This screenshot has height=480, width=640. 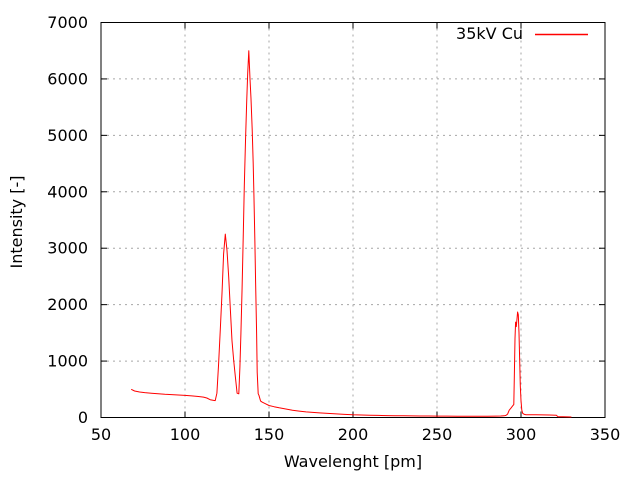 What do you see at coordinates (67, 78) in the screenshot?
I see `y-tick-label: 6000` at bounding box center [67, 78].